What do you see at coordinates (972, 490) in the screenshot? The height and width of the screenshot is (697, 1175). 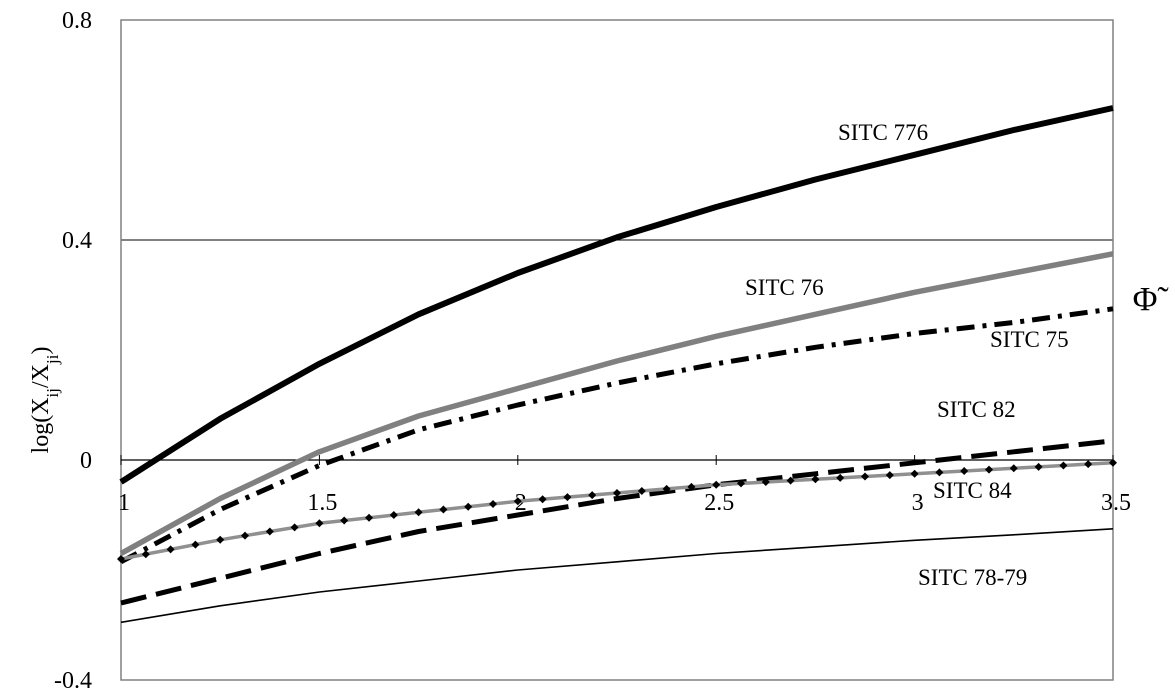 I see `series-label: SITC 84` at bounding box center [972, 490].